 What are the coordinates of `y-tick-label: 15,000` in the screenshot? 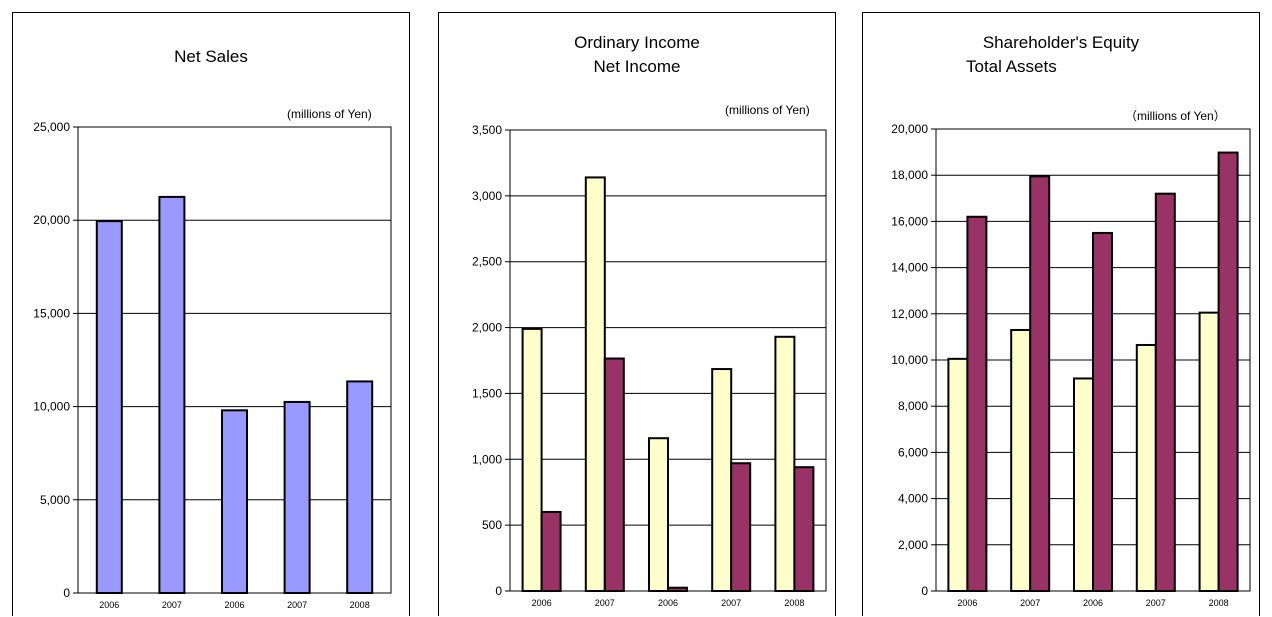 It's located at (51, 313).